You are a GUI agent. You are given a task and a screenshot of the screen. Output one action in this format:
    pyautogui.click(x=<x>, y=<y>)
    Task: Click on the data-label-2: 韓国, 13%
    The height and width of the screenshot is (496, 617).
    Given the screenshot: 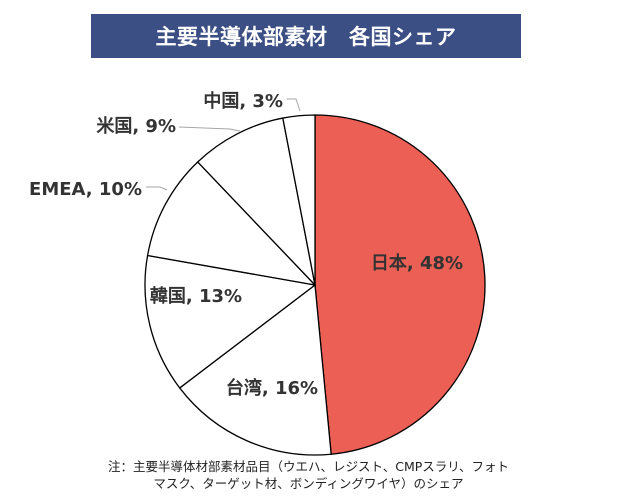 What is the action you would take?
    pyautogui.click(x=196, y=296)
    